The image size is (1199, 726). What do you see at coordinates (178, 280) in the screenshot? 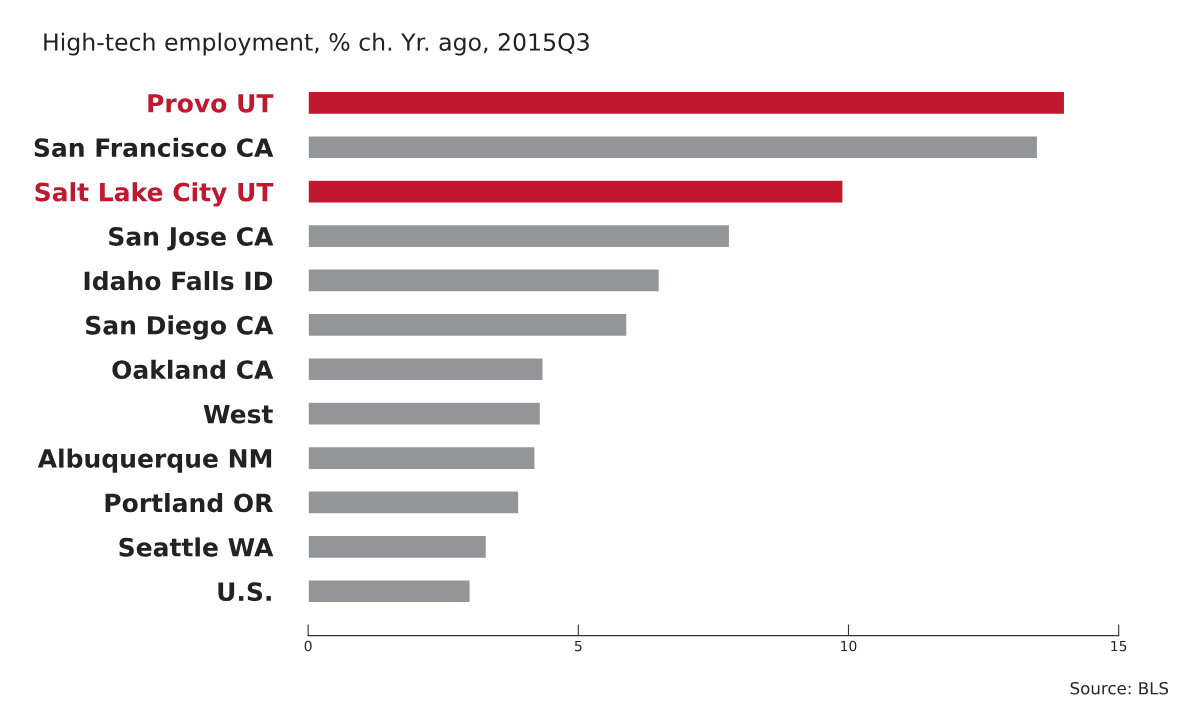
I see `y-tick-label: Idaho Falls ID` at bounding box center [178, 280].